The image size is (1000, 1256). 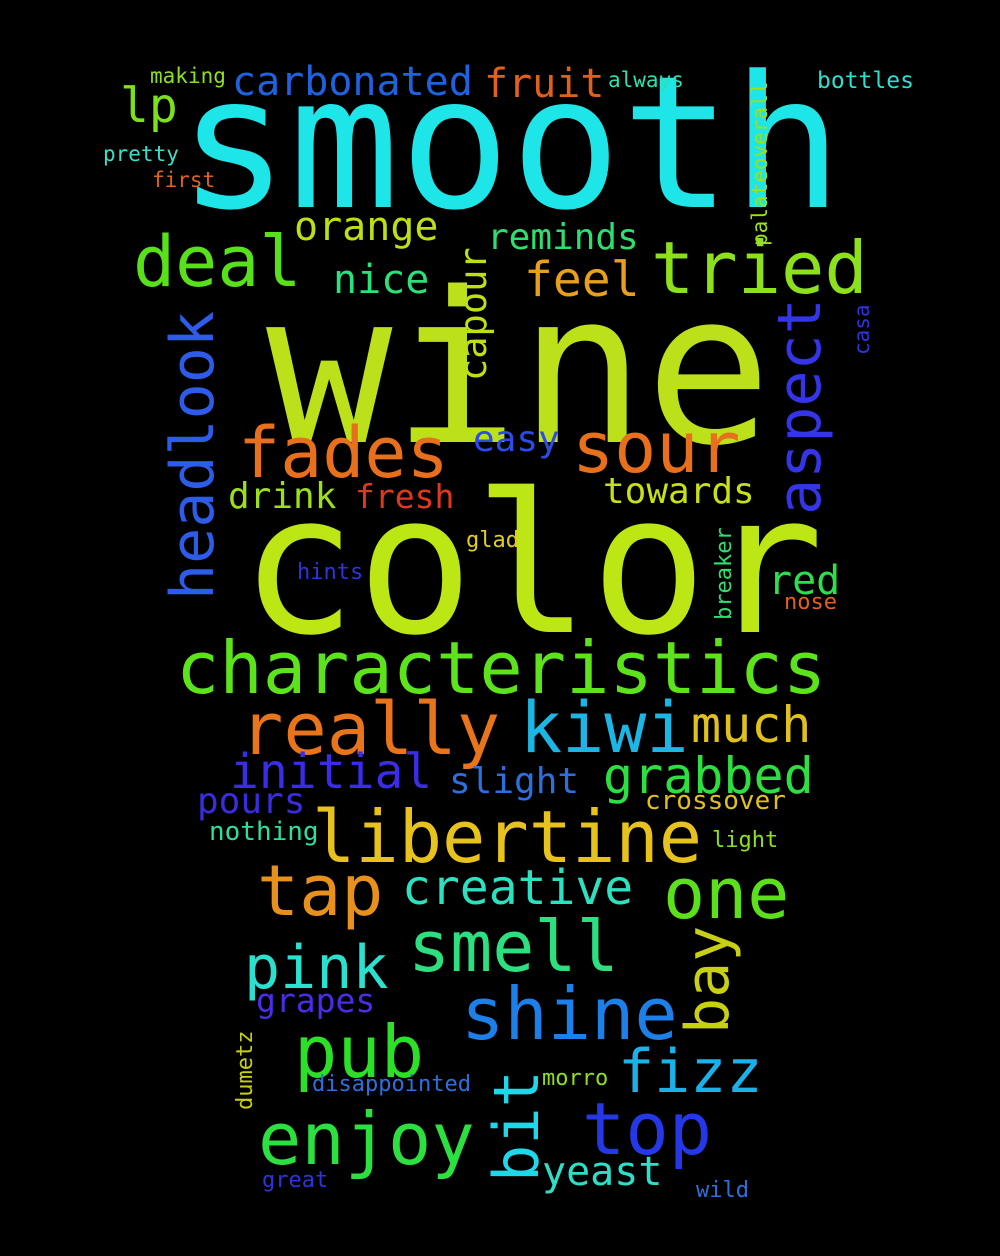 I want to click on word-fizz: fizz, so click(x=690, y=1072).